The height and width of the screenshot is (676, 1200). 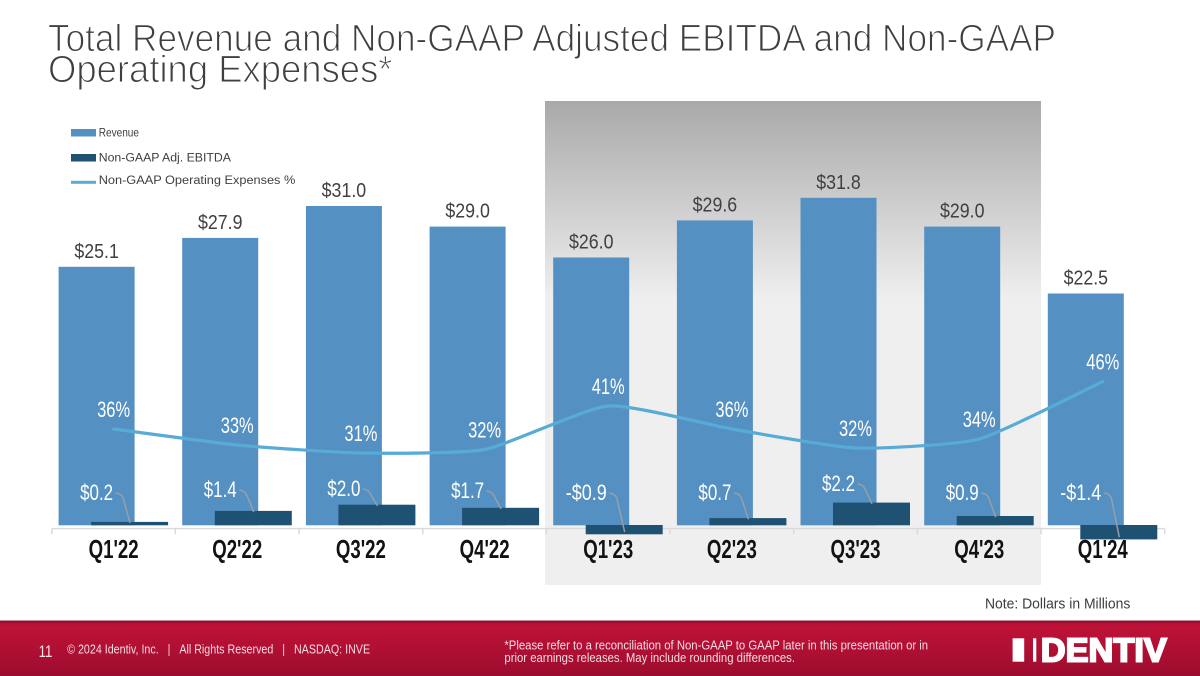 What do you see at coordinates (1057, 602) in the screenshot?
I see `svg-text: Note: Dollars in Millions` at bounding box center [1057, 602].